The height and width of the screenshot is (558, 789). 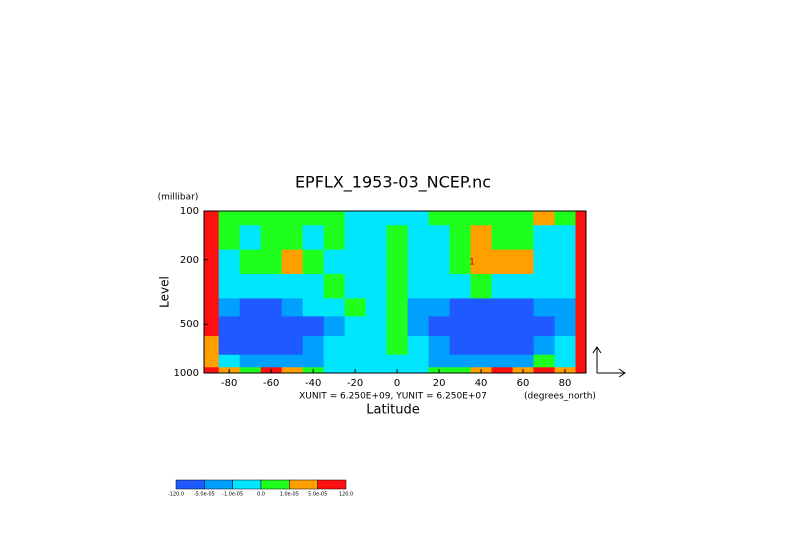 What do you see at coordinates (355, 383) in the screenshot?
I see `x-tick-label: -20` at bounding box center [355, 383].